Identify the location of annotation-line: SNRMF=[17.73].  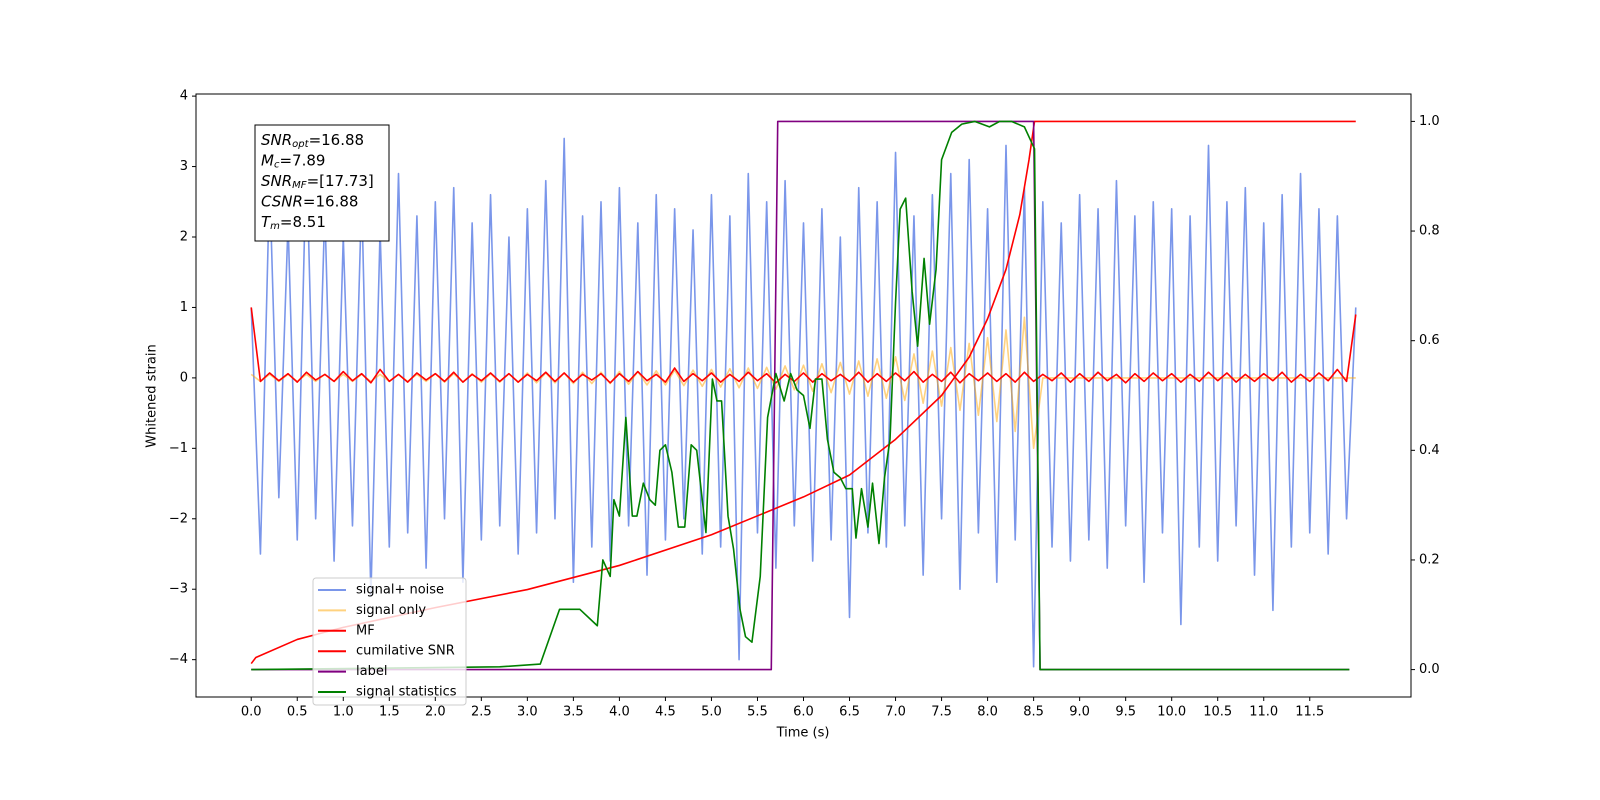
(317, 182).